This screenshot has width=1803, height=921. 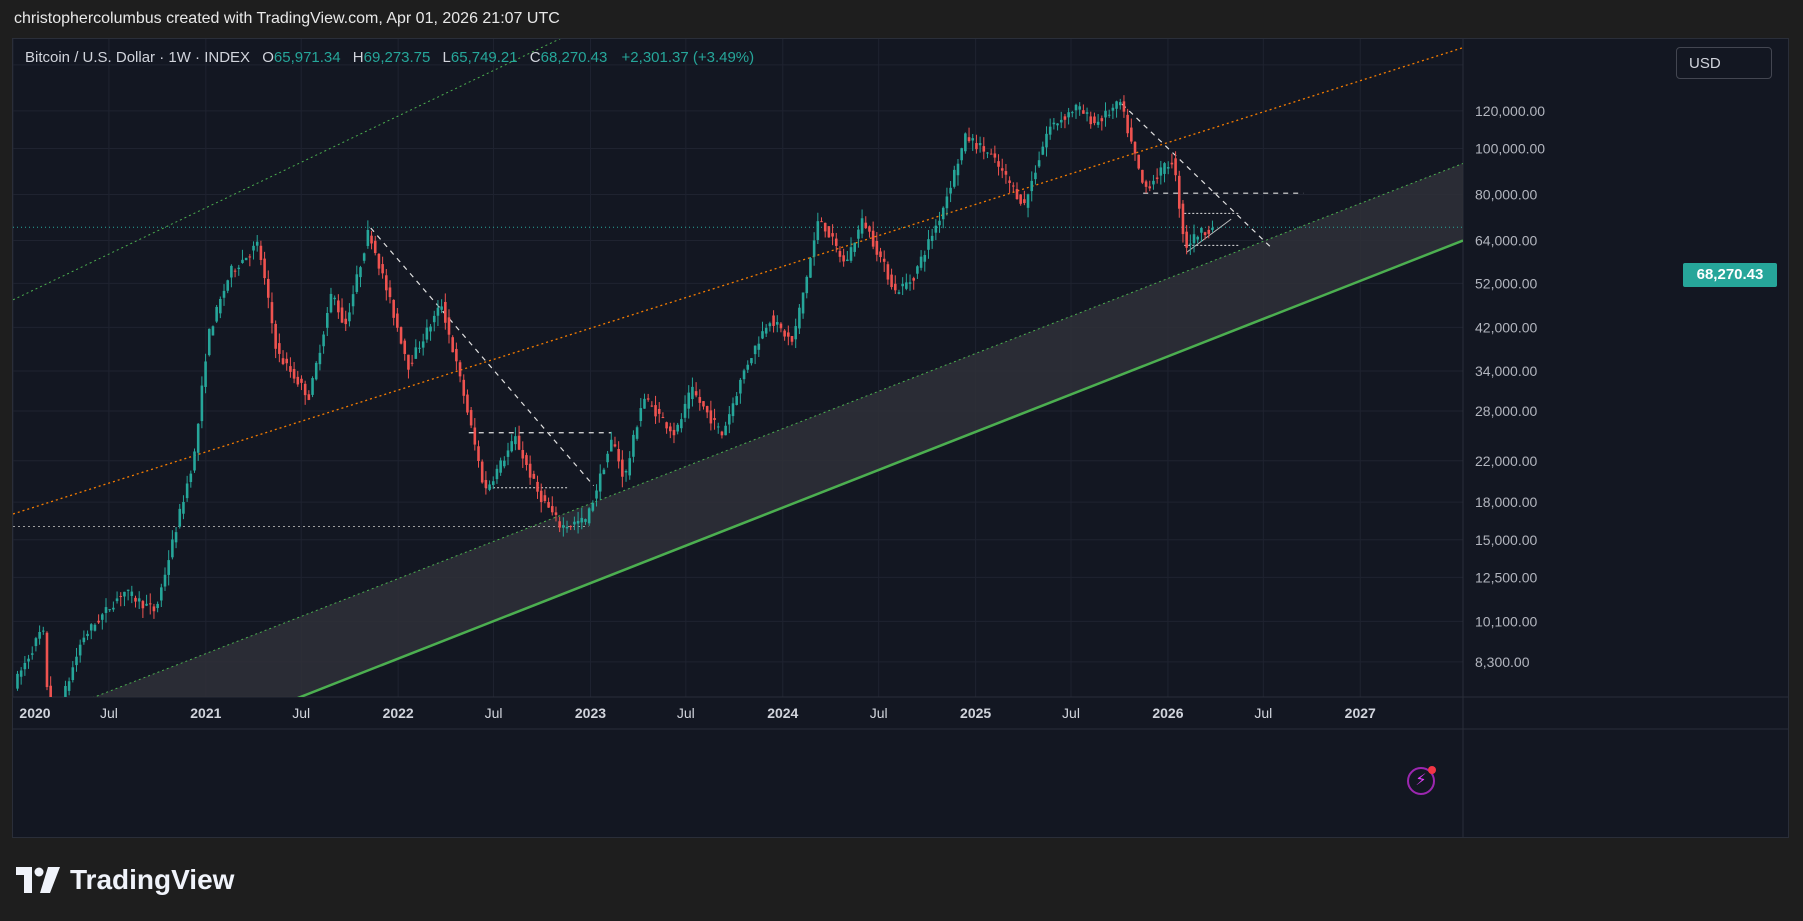 I want to click on x-tick-label: 2021, so click(x=205, y=713).